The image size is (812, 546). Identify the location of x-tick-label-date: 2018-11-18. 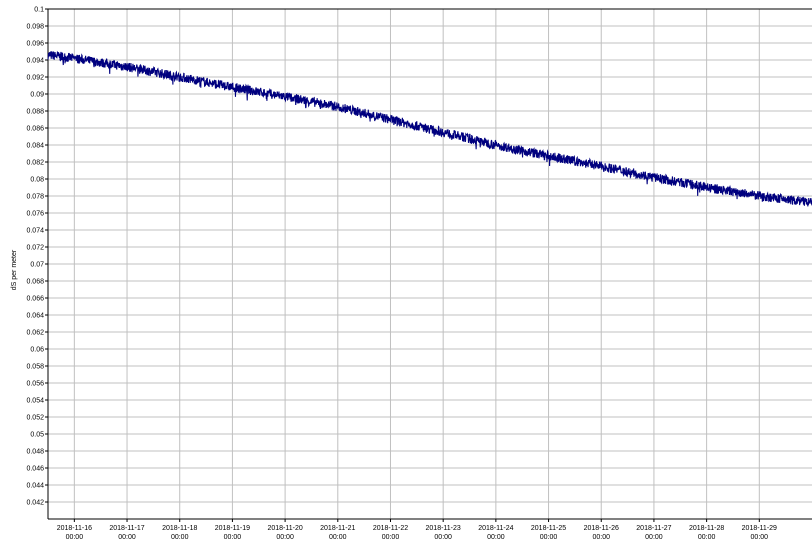
(179, 528).